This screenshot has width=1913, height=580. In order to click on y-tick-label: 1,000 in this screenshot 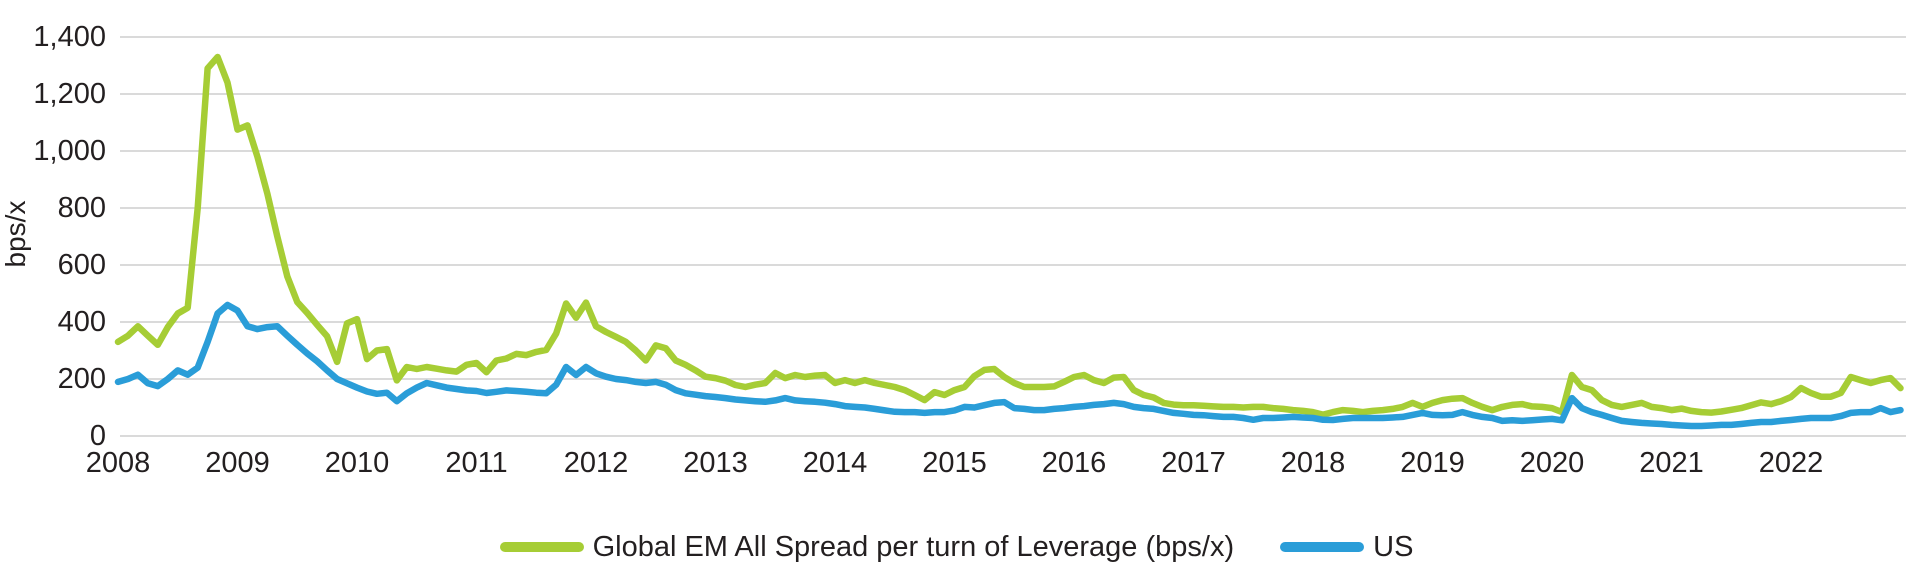, I will do `click(69, 151)`.